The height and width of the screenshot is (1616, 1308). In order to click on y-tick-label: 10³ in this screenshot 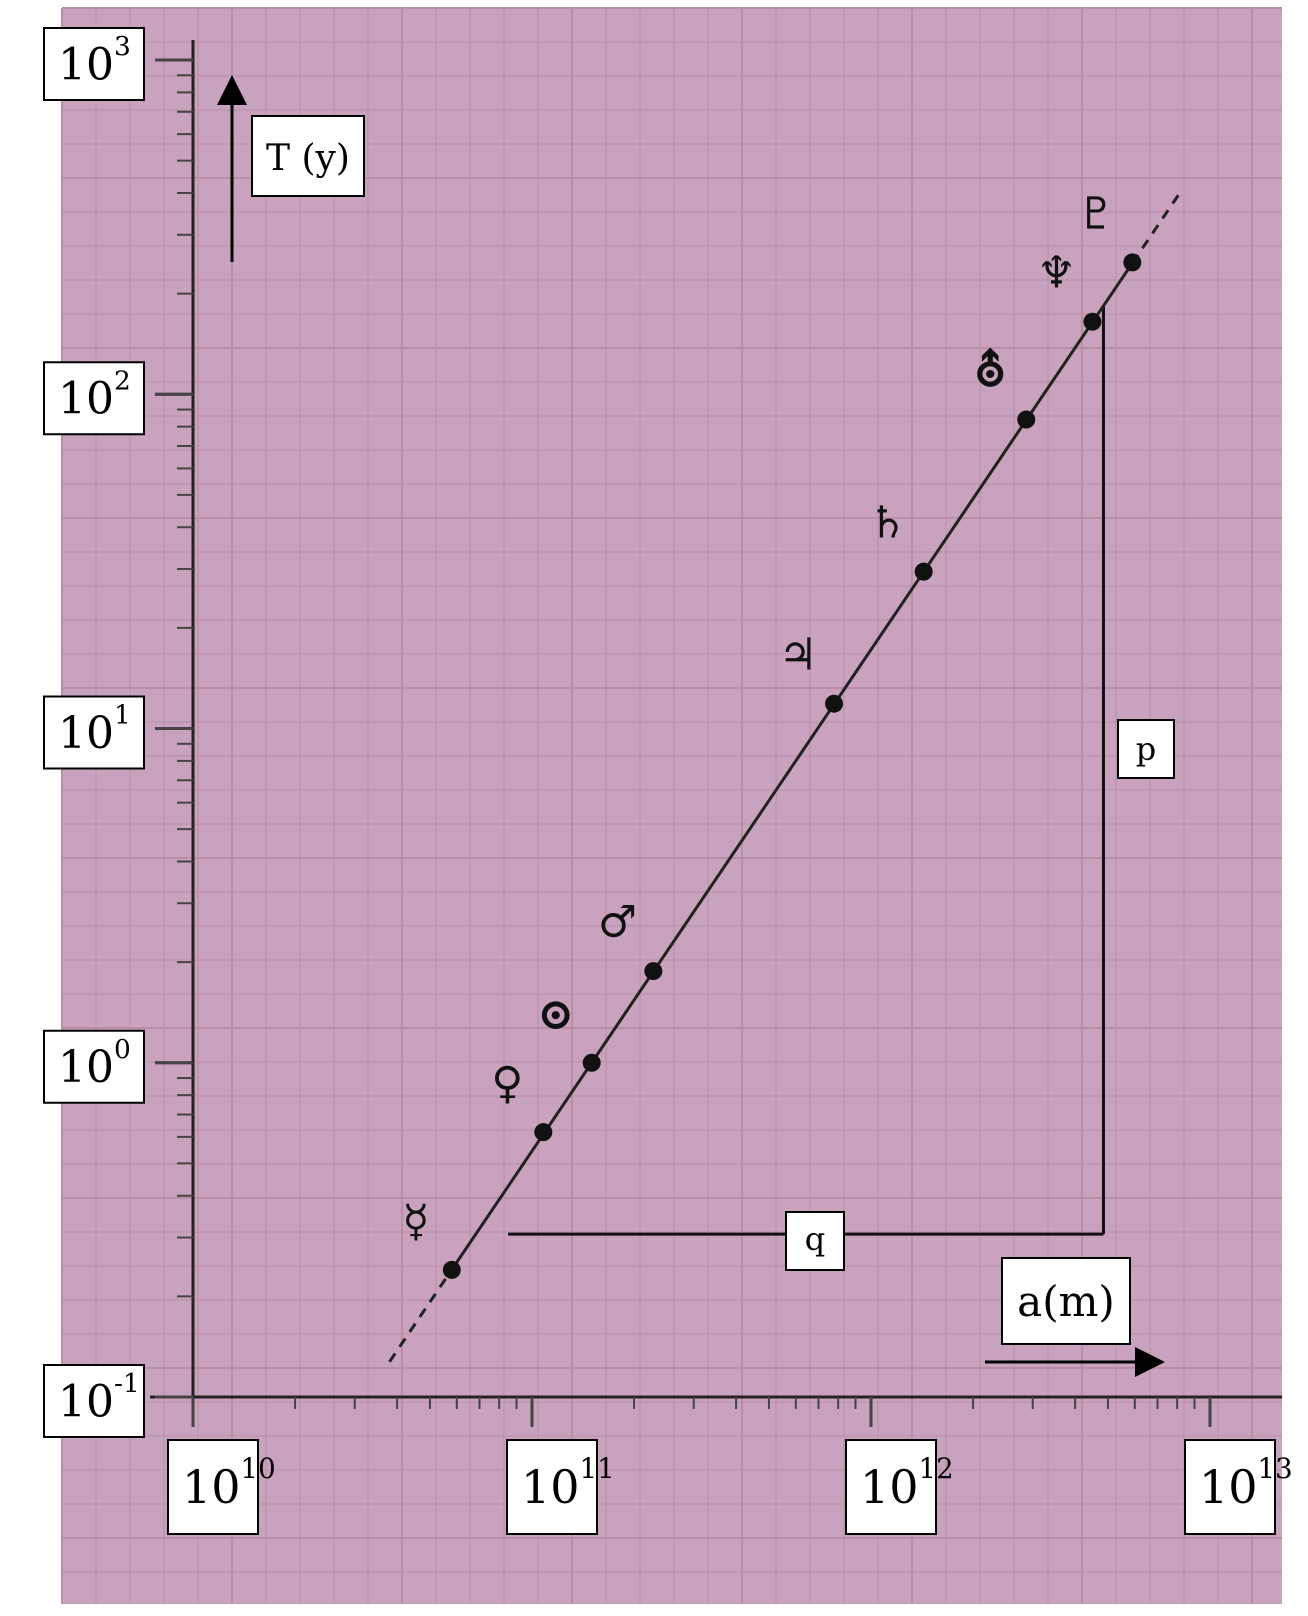, I will do `click(94, 64)`.